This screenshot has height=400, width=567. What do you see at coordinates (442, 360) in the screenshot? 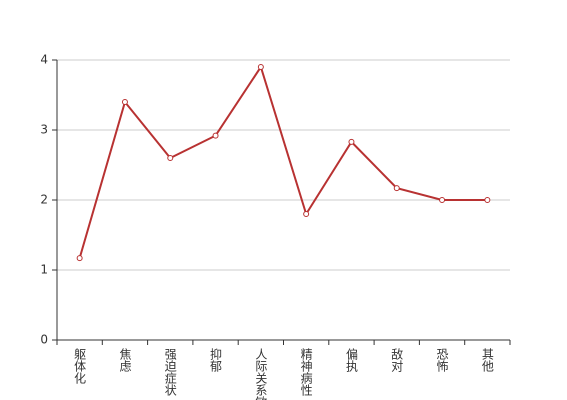
I see `x-tick-label: 恐怖` at bounding box center [442, 360].